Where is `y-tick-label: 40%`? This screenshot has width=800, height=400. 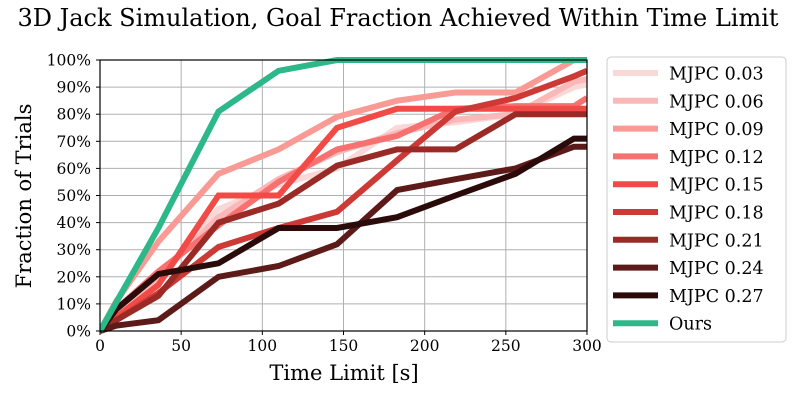 y-tick-label: 40% is located at coordinates (74, 223).